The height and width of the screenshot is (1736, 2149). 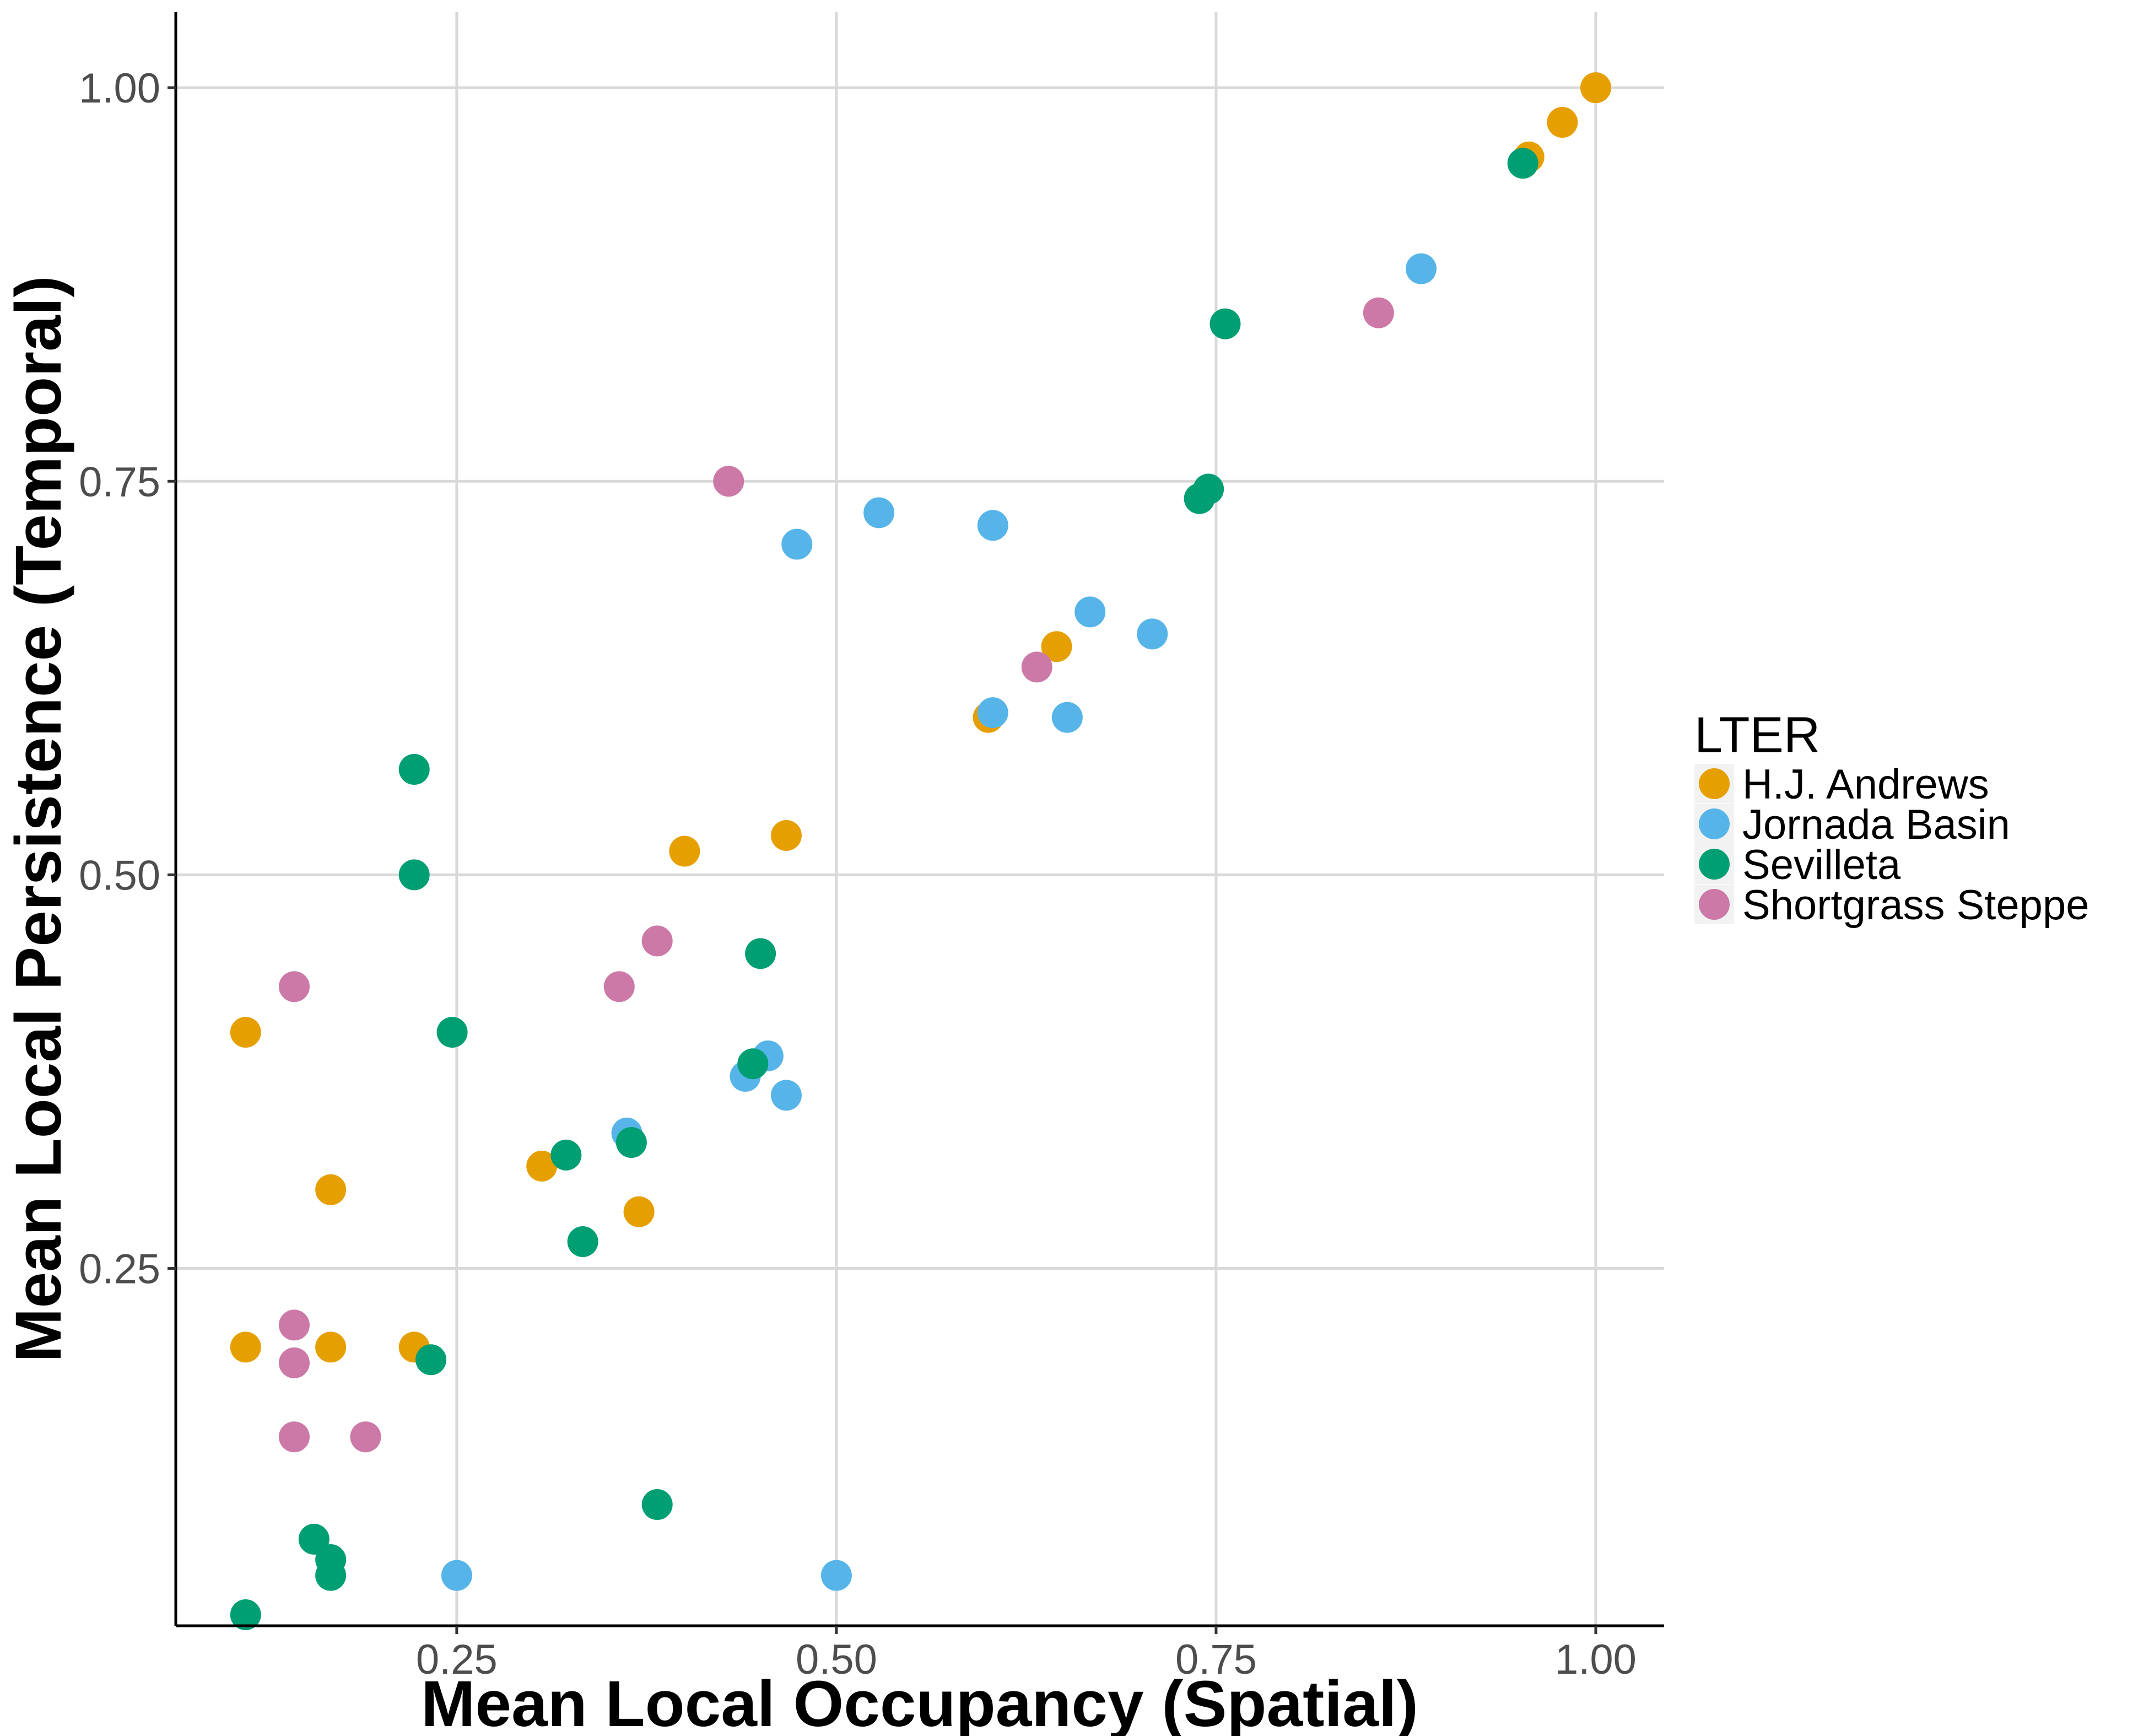 I want to click on y-axis-title: Mean Local Persistence (Temporal), so click(x=38, y=819).